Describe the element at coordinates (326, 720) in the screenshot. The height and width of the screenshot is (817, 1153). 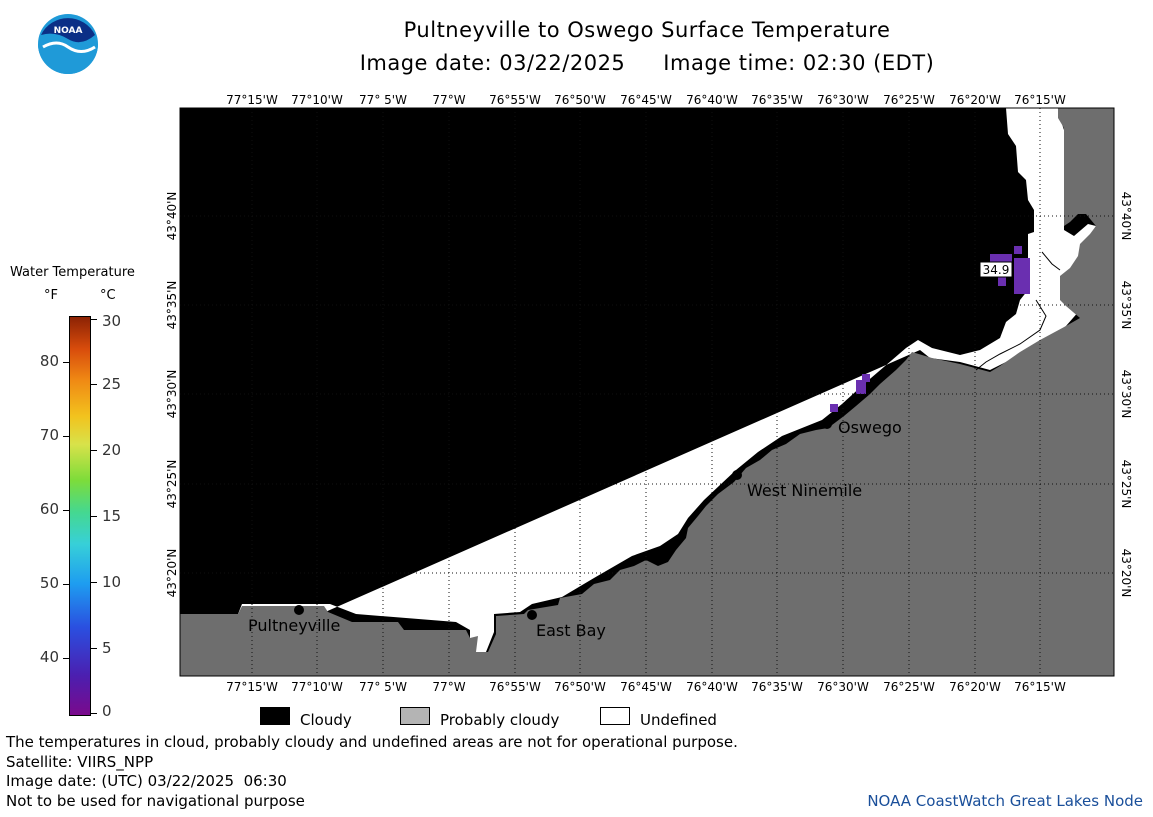
I see `legend-cloudy-label: Cloudy` at that location.